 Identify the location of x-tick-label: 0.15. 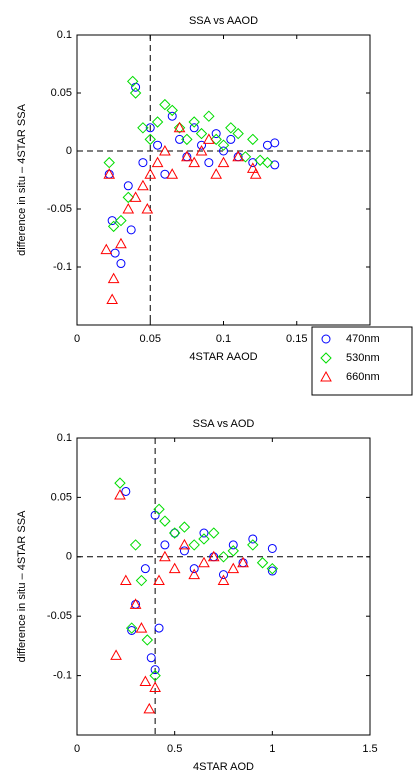
(296, 339).